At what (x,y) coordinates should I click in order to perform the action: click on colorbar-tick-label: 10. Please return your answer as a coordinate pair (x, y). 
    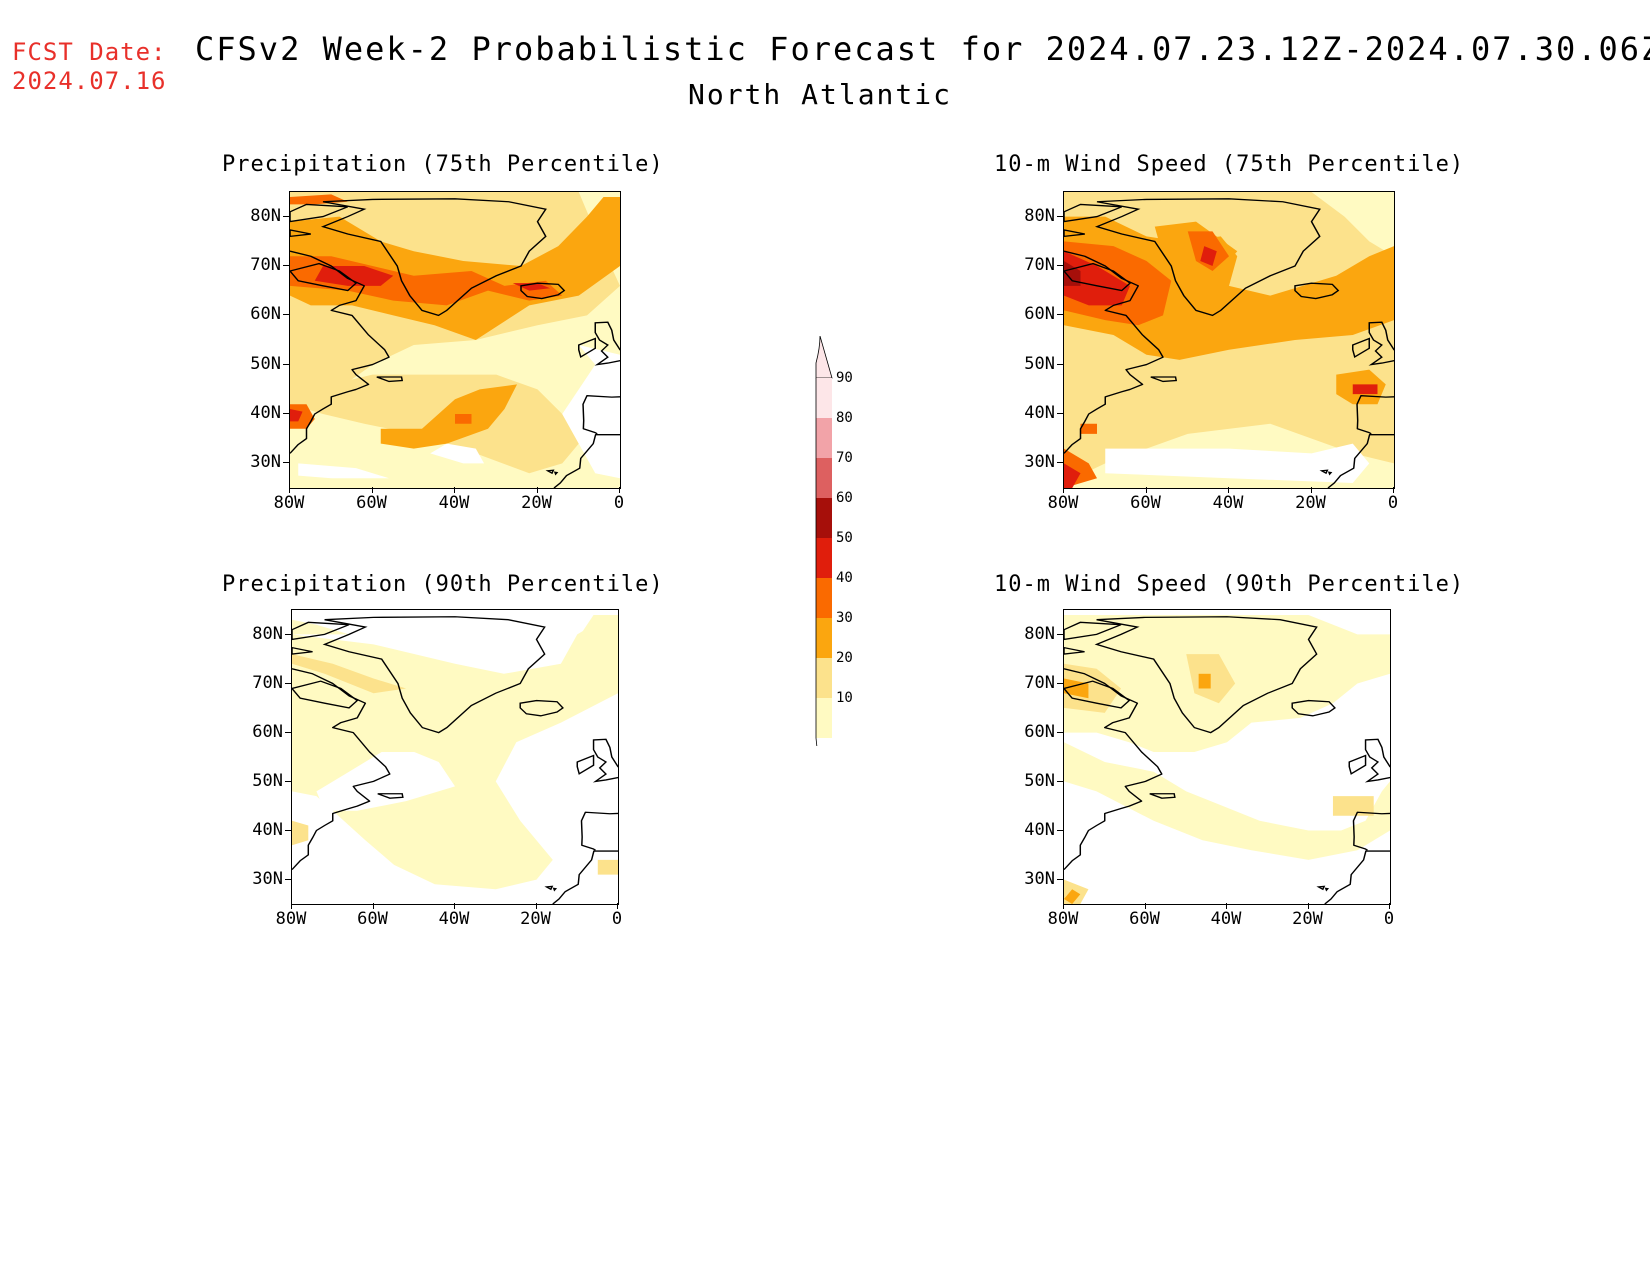
    Looking at the image, I should click on (844, 698).